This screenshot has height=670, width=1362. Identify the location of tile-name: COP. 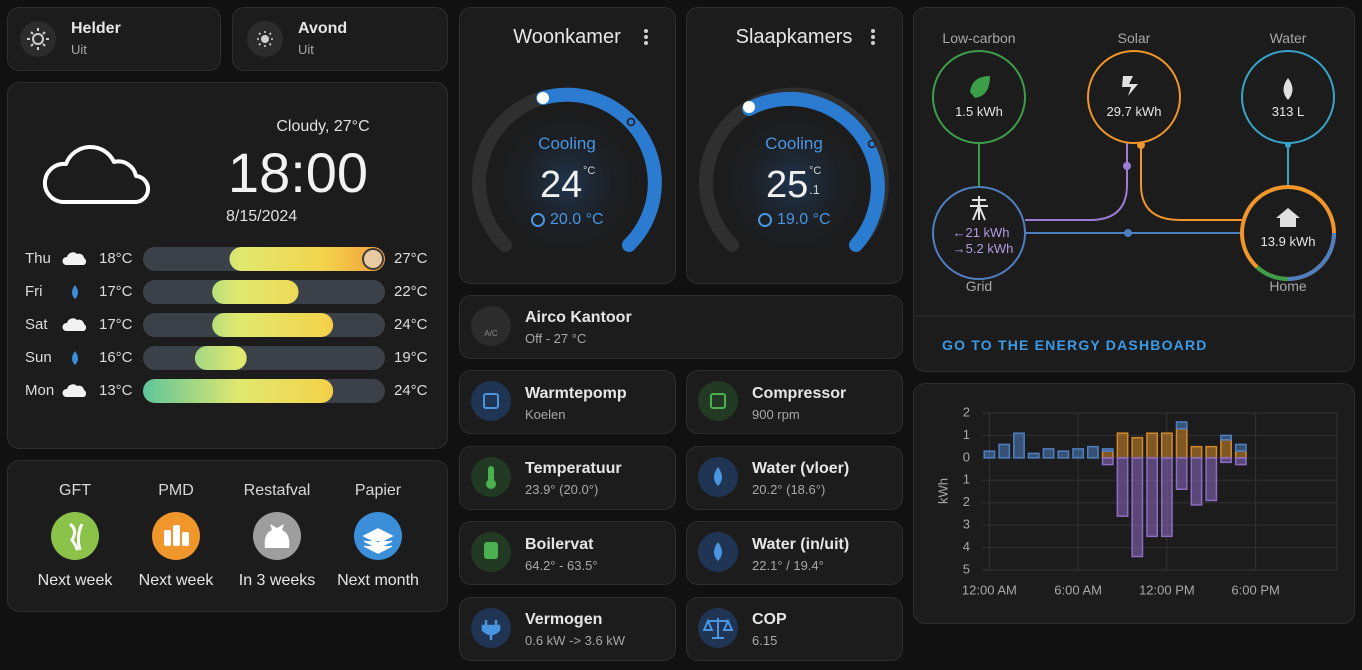
(769, 619).